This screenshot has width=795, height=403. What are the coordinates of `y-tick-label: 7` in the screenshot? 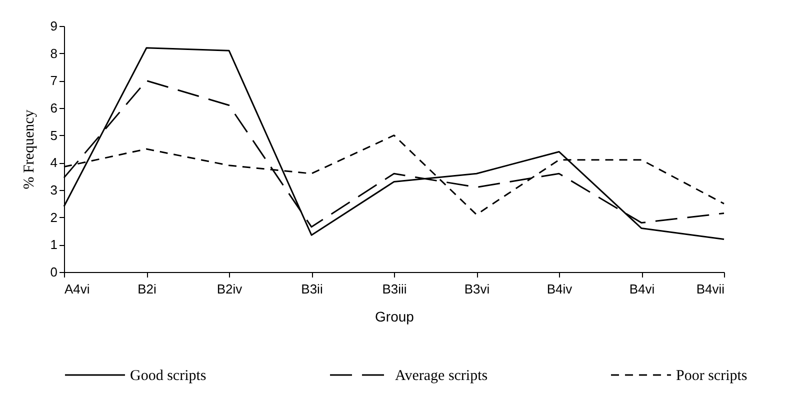 It's located at (54, 80).